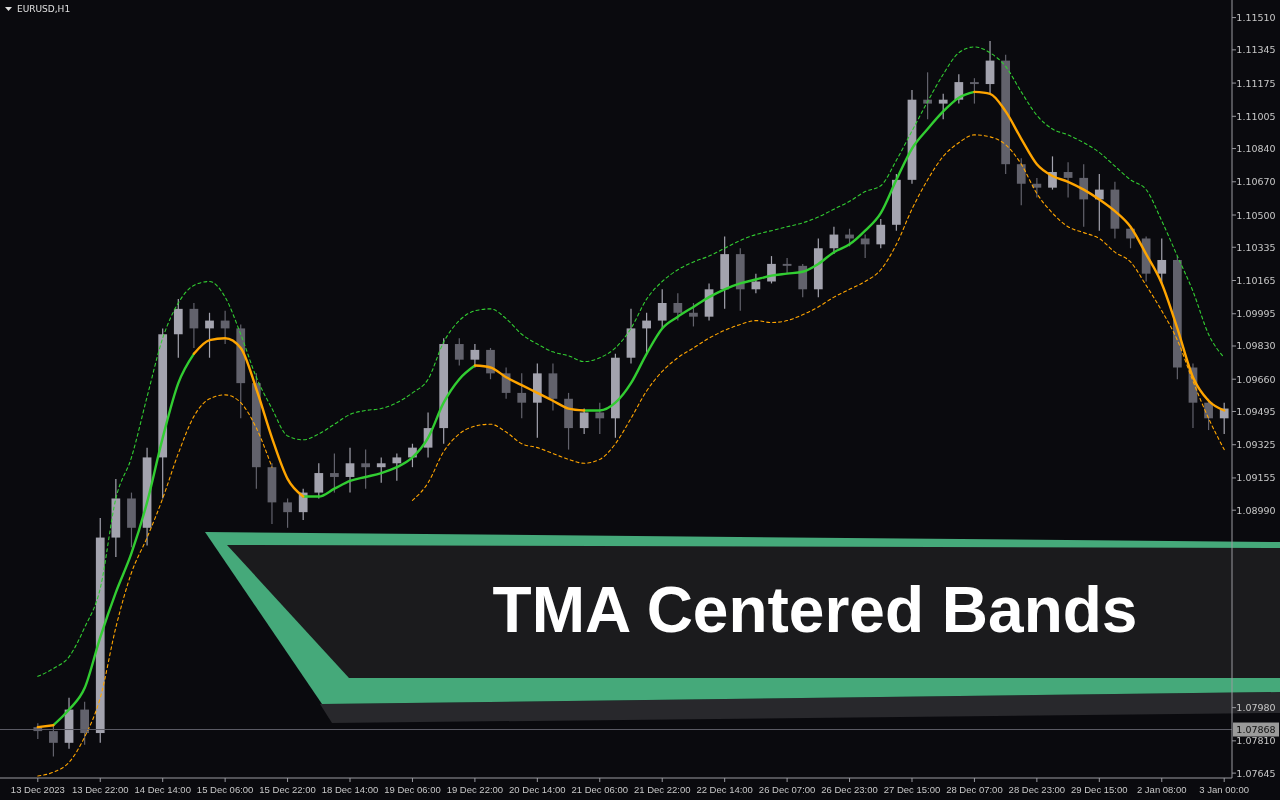 The height and width of the screenshot is (800, 1280). Describe the element at coordinates (662, 789) in the screenshot. I see `x-tick-label: 21 Dec 22:00` at that location.